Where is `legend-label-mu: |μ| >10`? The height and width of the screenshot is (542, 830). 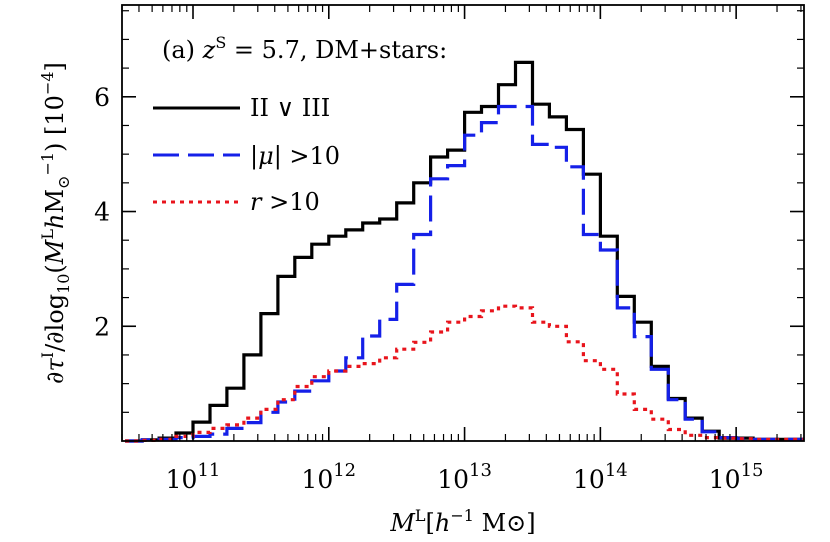 legend-label-mu: |μ| >10 is located at coordinates (295, 156).